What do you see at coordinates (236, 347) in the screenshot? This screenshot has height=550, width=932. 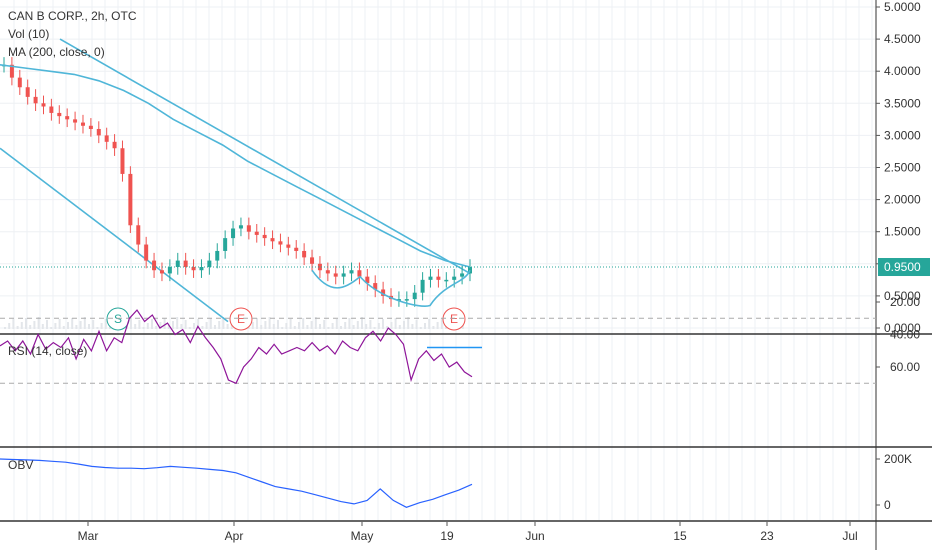 I see `rsi-line` at bounding box center [236, 347].